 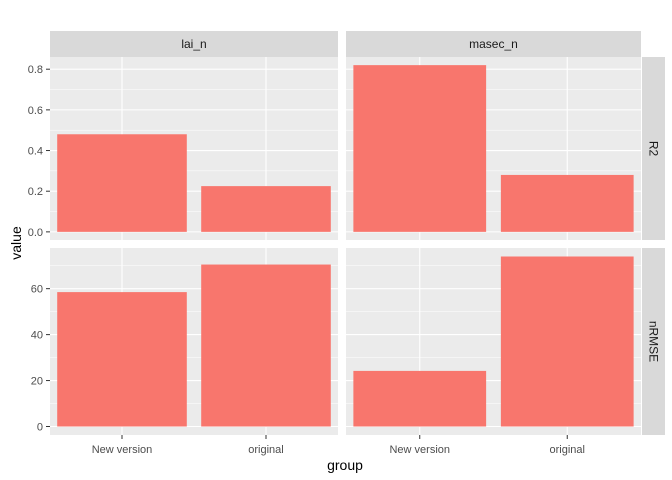 What do you see at coordinates (37, 382) in the screenshot?
I see `y-tick-label-nrmse: 20` at bounding box center [37, 382].